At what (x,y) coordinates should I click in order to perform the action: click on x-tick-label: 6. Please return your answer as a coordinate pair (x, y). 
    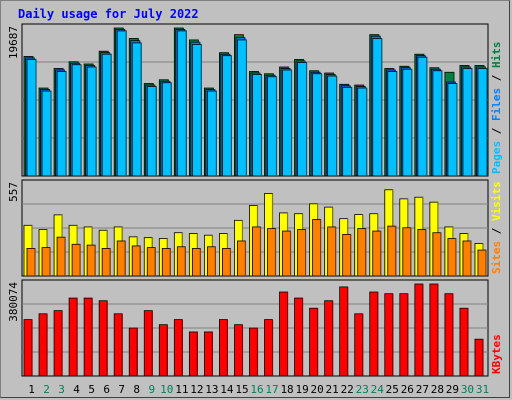
    Looking at the image, I should click on (106, 389).